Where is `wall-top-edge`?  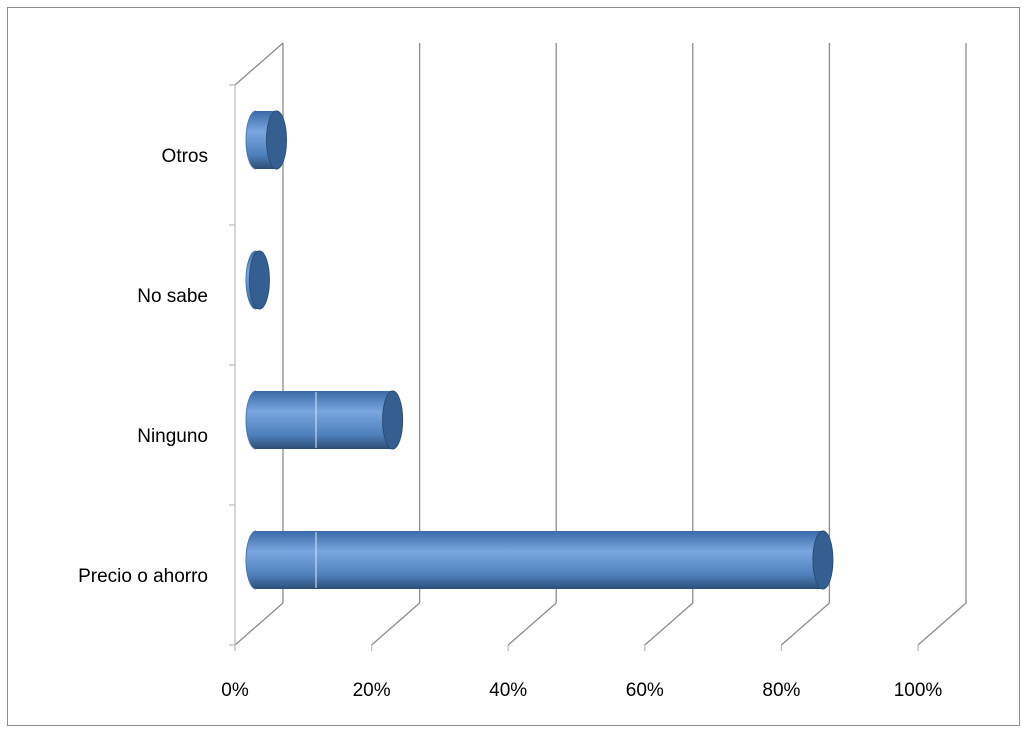
wall-top-edge is located at coordinates (259, 64).